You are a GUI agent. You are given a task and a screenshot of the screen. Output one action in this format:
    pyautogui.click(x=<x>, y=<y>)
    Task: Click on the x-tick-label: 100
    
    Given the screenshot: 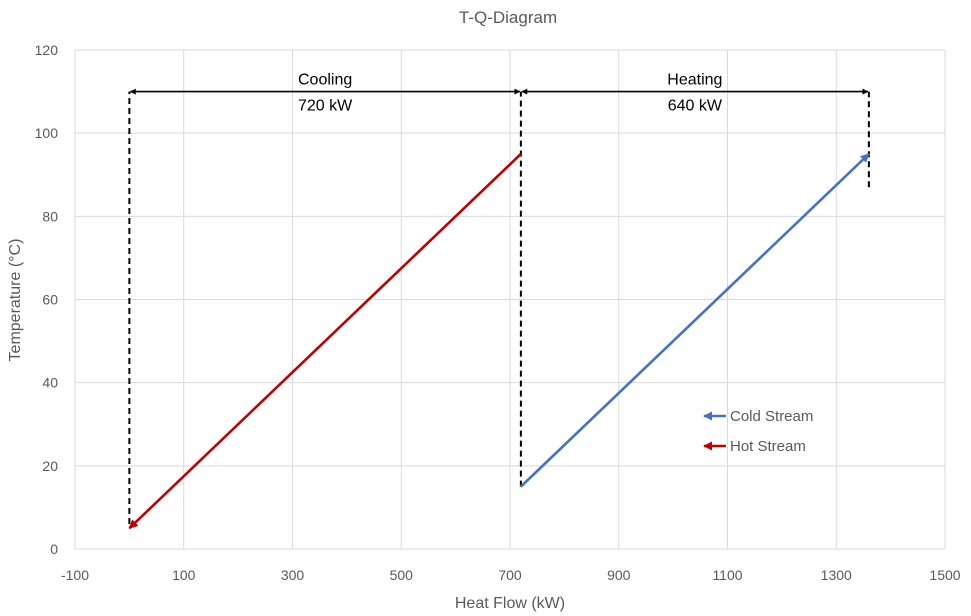 What is the action you would take?
    pyautogui.click(x=184, y=575)
    